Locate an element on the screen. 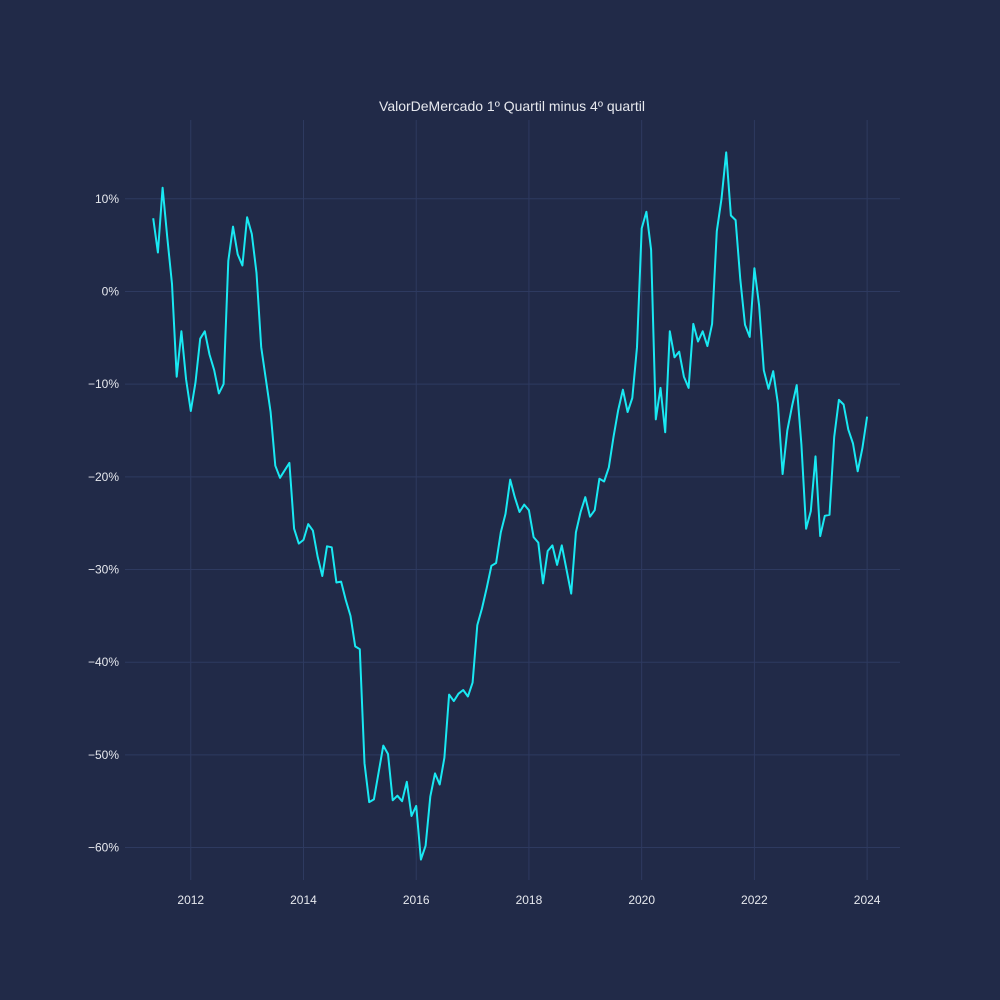 The height and width of the screenshot is (1000, 1000). x-tick-label: 2016 is located at coordinates (416, 900).